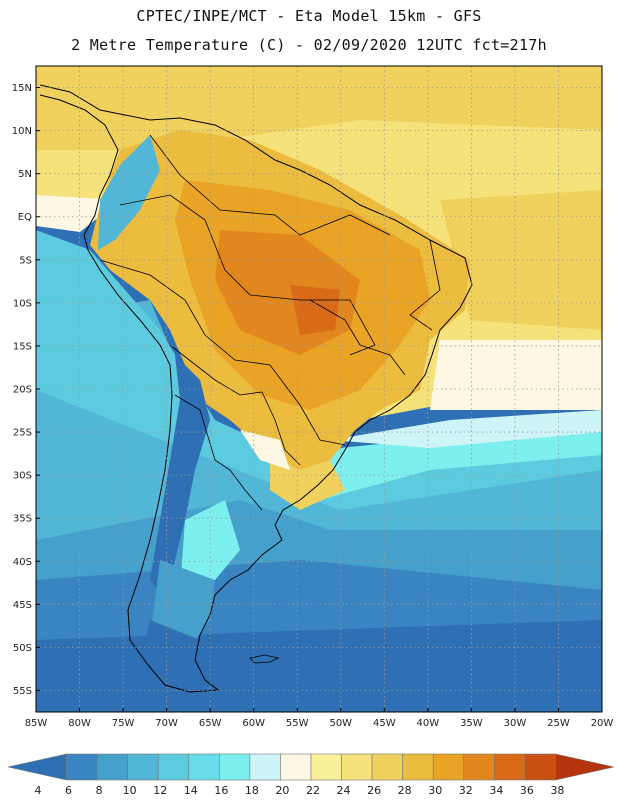 Image resolution: width=618 pixels, height=800 pixels. What do you see at coordinates (585, 767) in the screenshot?
I see `colorbar-arrow-high` at bounding box center [585, 767].